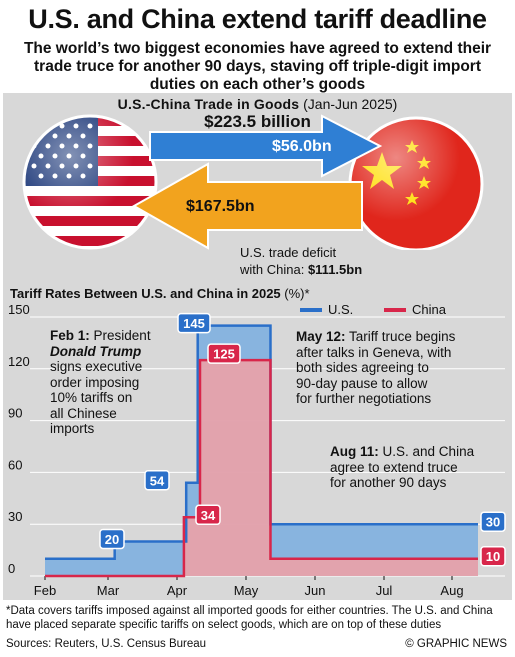 The height and width of the screenshot is (657, 515). What do you see at coordinates (301, 269) in the screenshot?
I see `deficit-label-line2: with China: $111.5bn` at bounding box center [301, 269].